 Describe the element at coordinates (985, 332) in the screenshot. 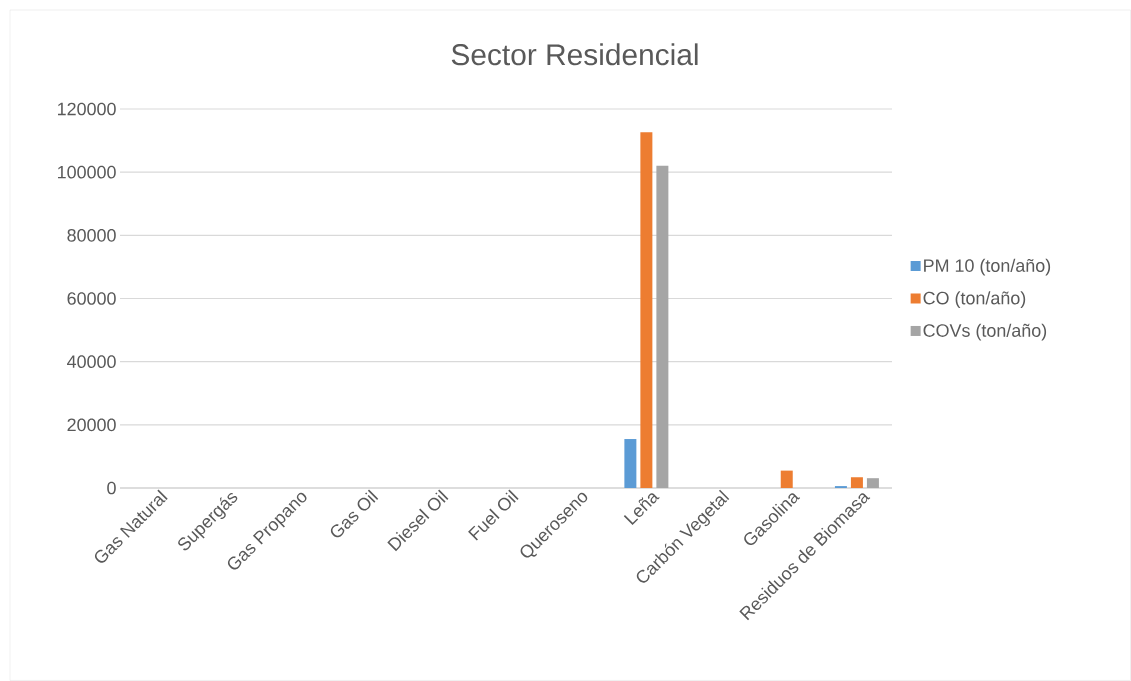

I see `legend-label: COVs (ton/año)` at that location.